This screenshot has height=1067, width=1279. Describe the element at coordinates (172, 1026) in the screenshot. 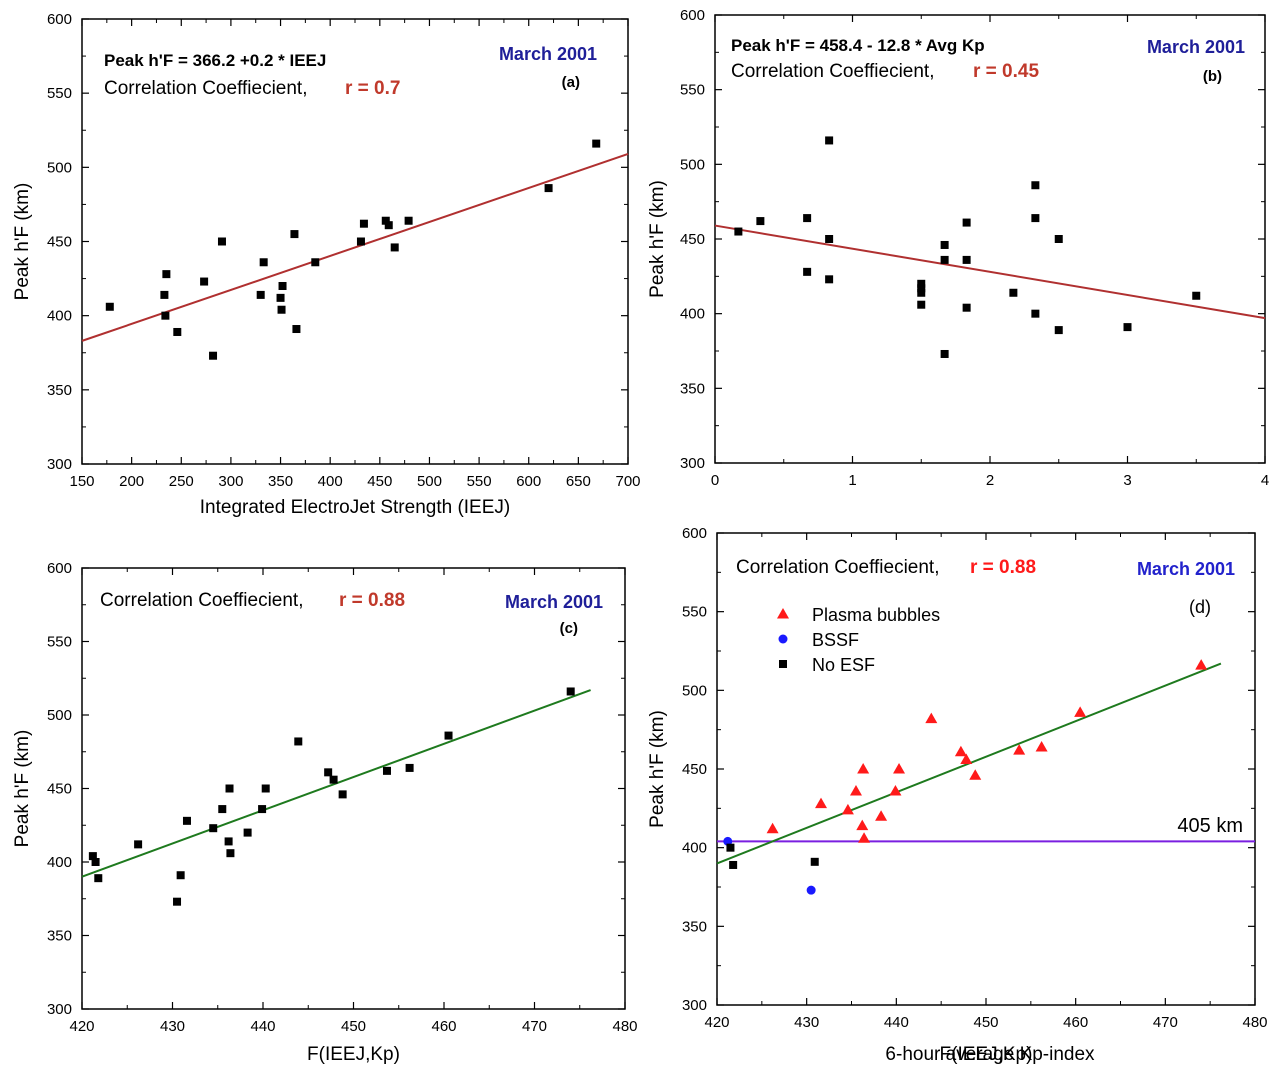

I see `x-tick-label: 430` at that location.